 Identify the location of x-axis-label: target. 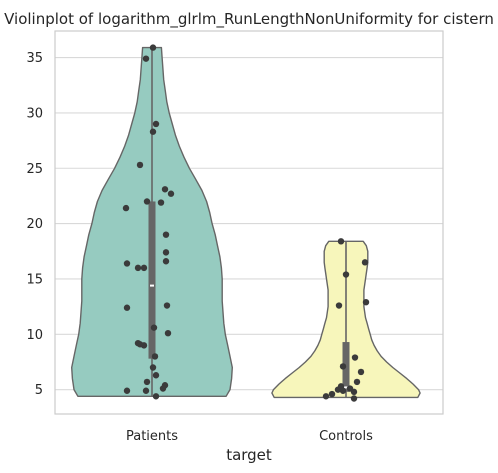
(249, 455).